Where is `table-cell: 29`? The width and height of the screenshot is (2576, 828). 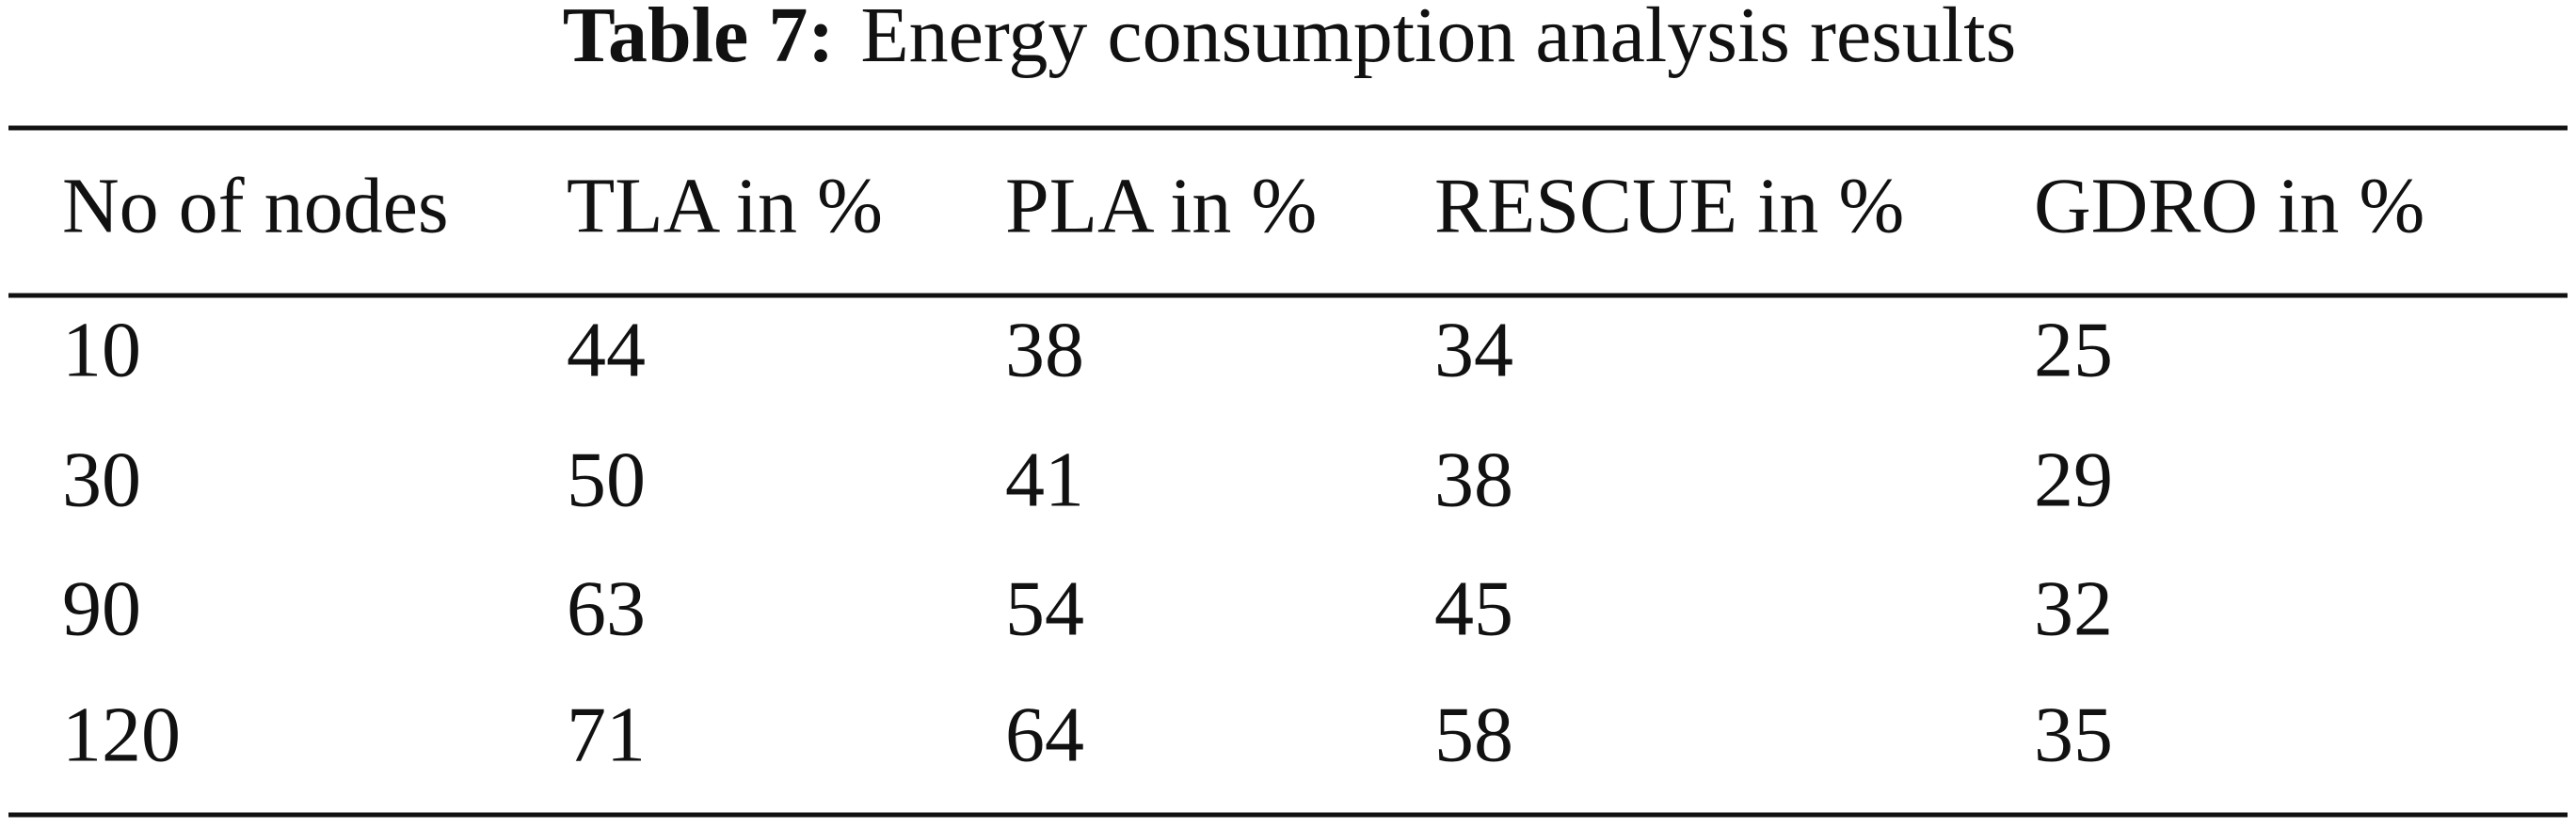
table-cell: 29 is located at coordinates (2073, 480).